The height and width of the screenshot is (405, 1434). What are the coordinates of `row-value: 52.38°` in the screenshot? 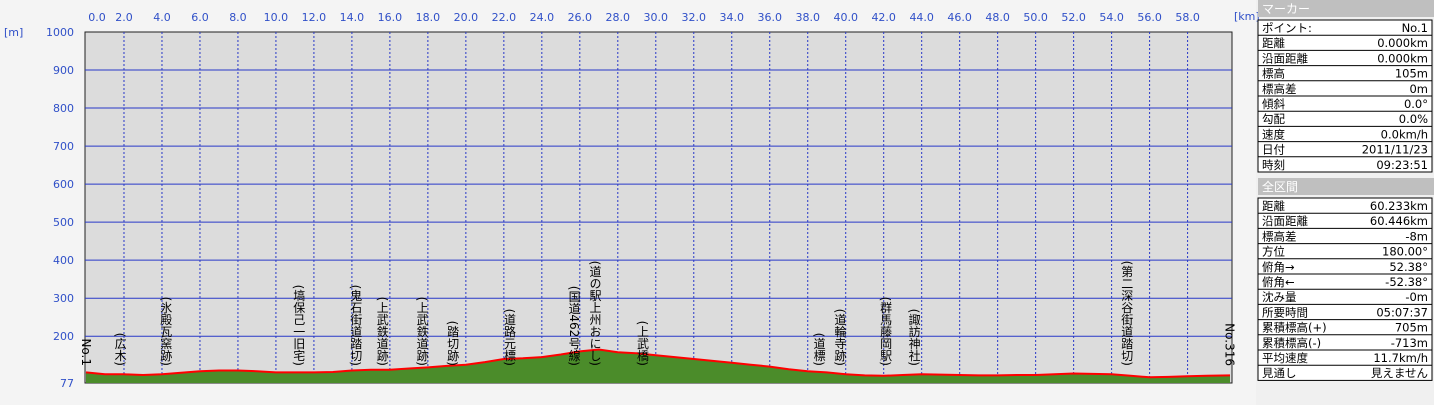 It's located at (1408, 267).